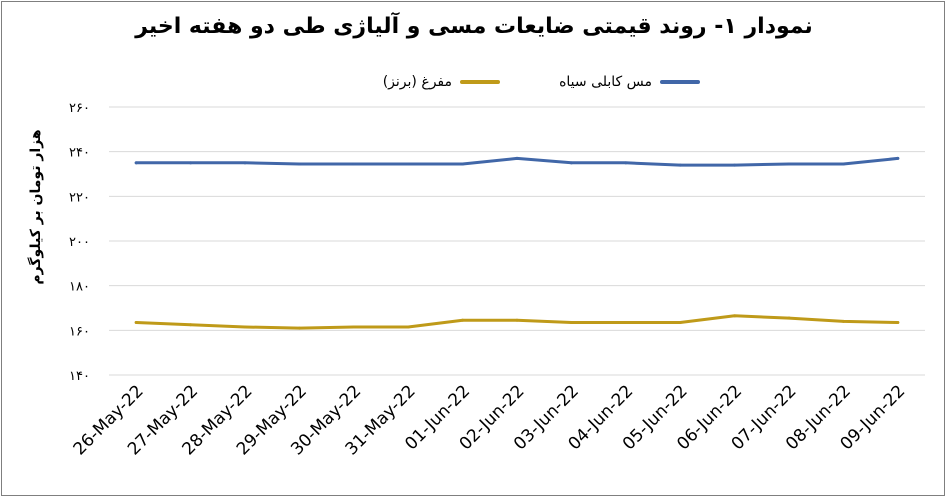  I want to click on y-tick-label: ۲۲۰, so click(79, 197).